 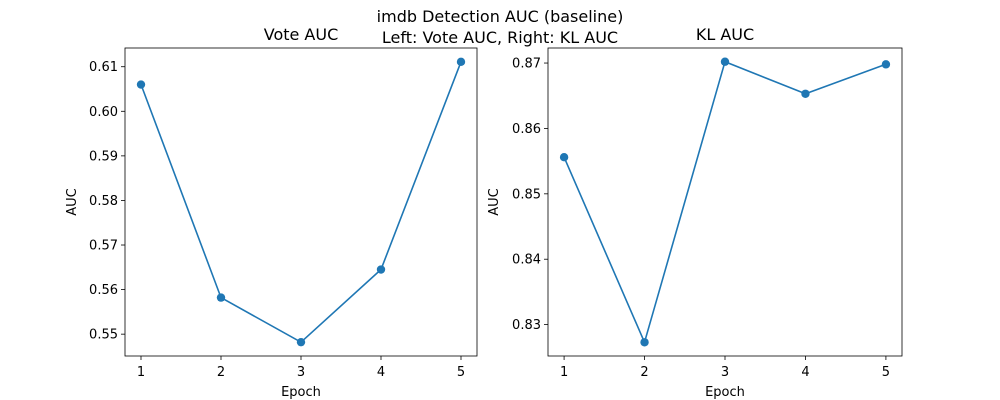 What do you see at coordinates (103, 246) in the screenshot?
I see `vote-auc-ytick-label: 0.57` at bounding box center [103, 246].